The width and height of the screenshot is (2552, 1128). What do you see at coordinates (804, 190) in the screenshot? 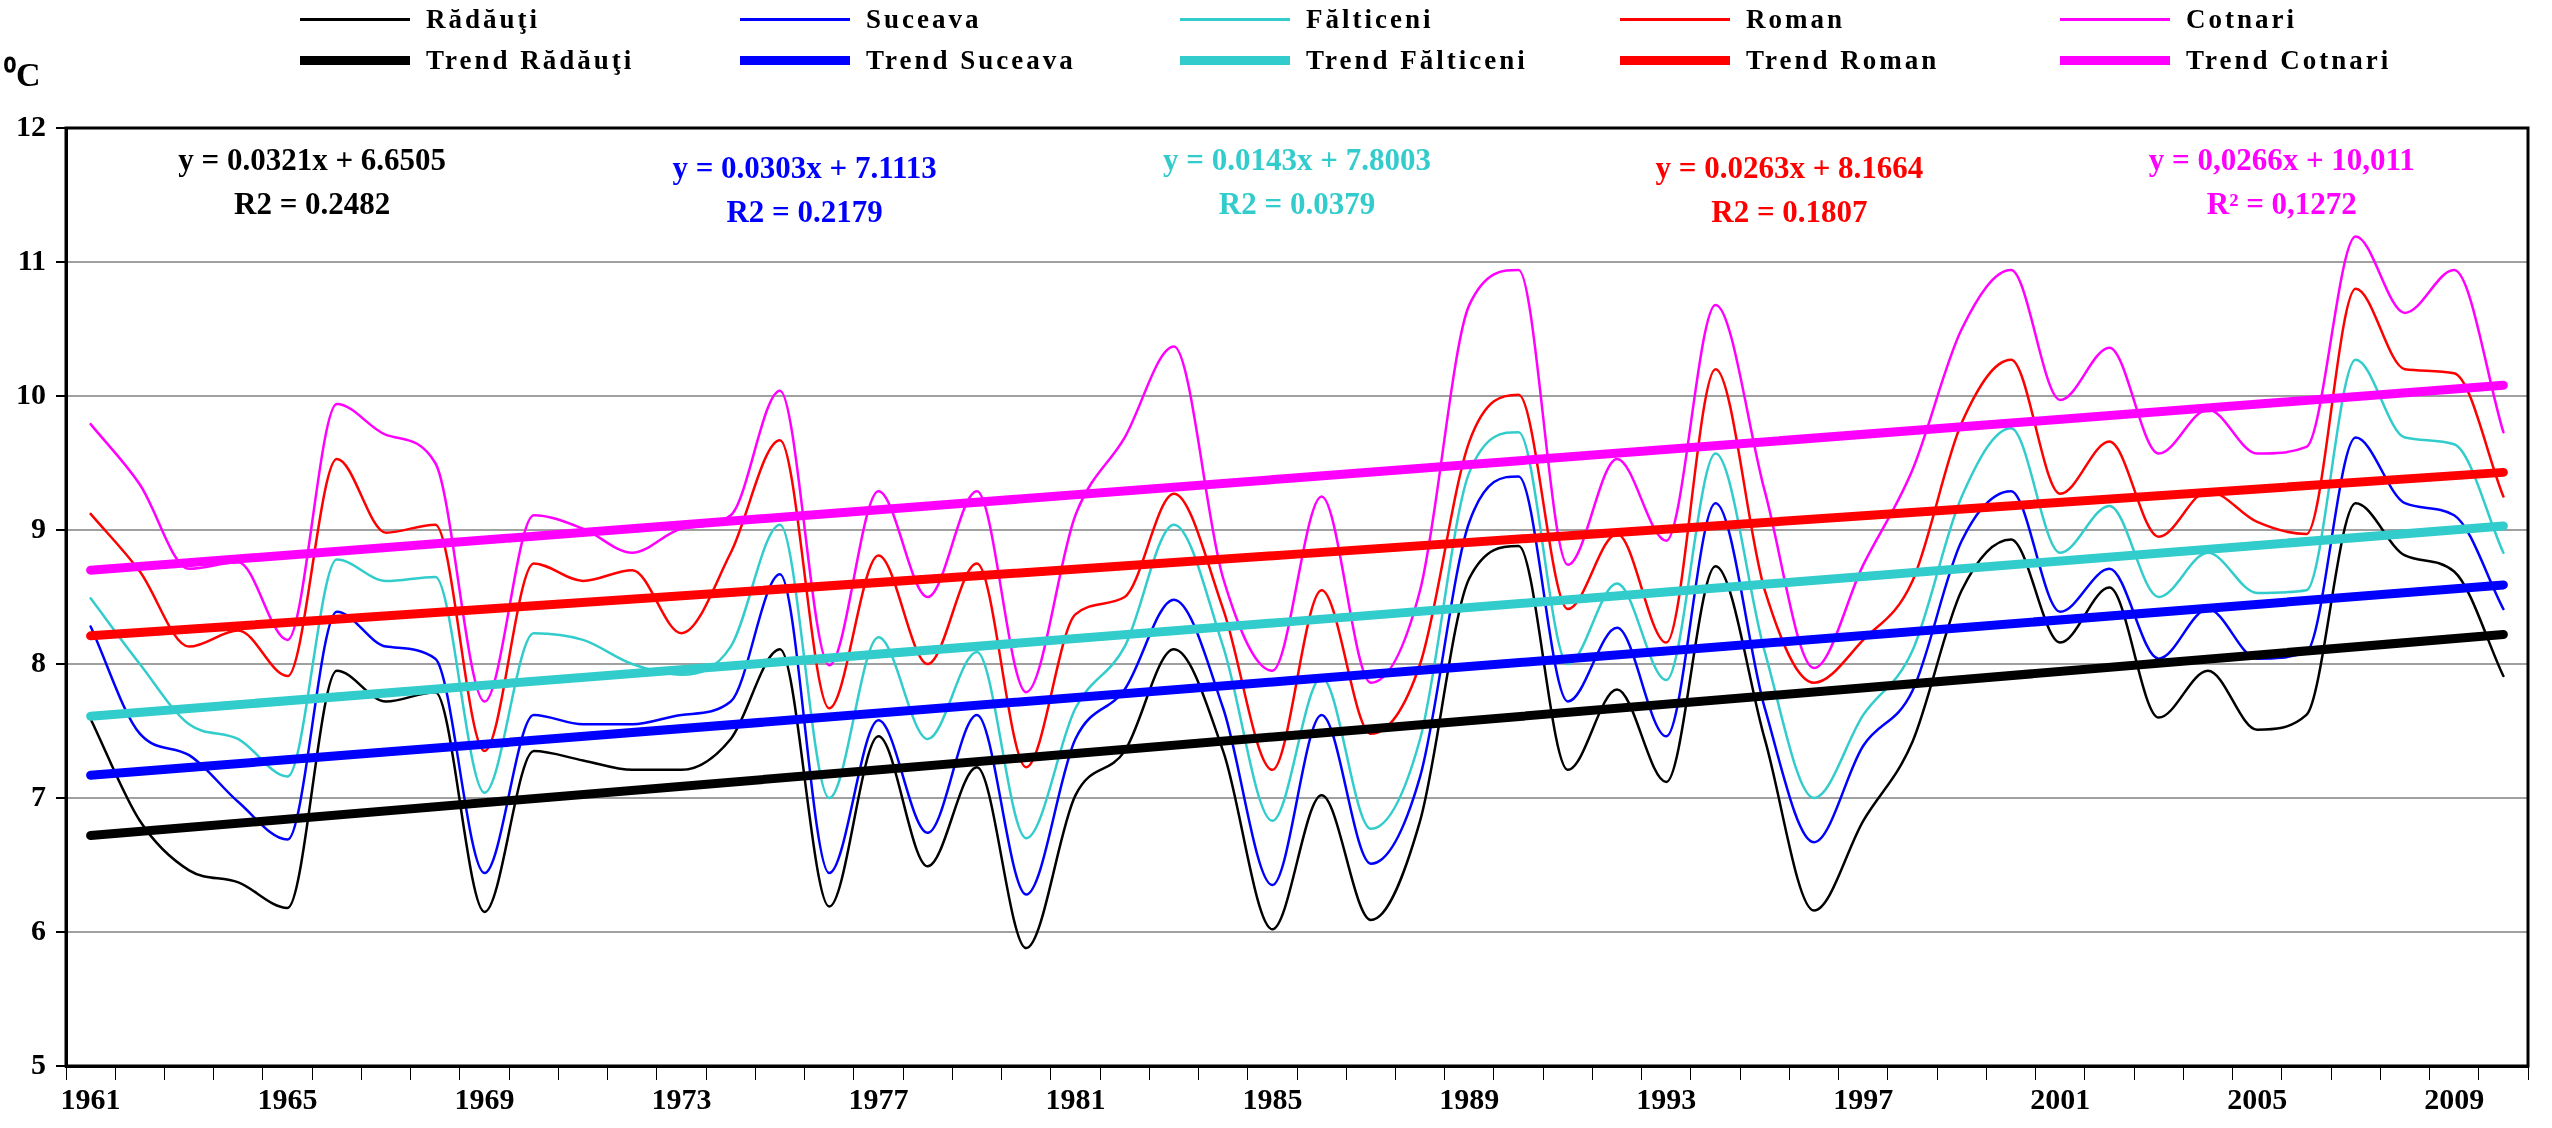
I see `annotation: y = 0.0303x + 7.1113 R2 = 0.2179` at bounding box center [804, 190].